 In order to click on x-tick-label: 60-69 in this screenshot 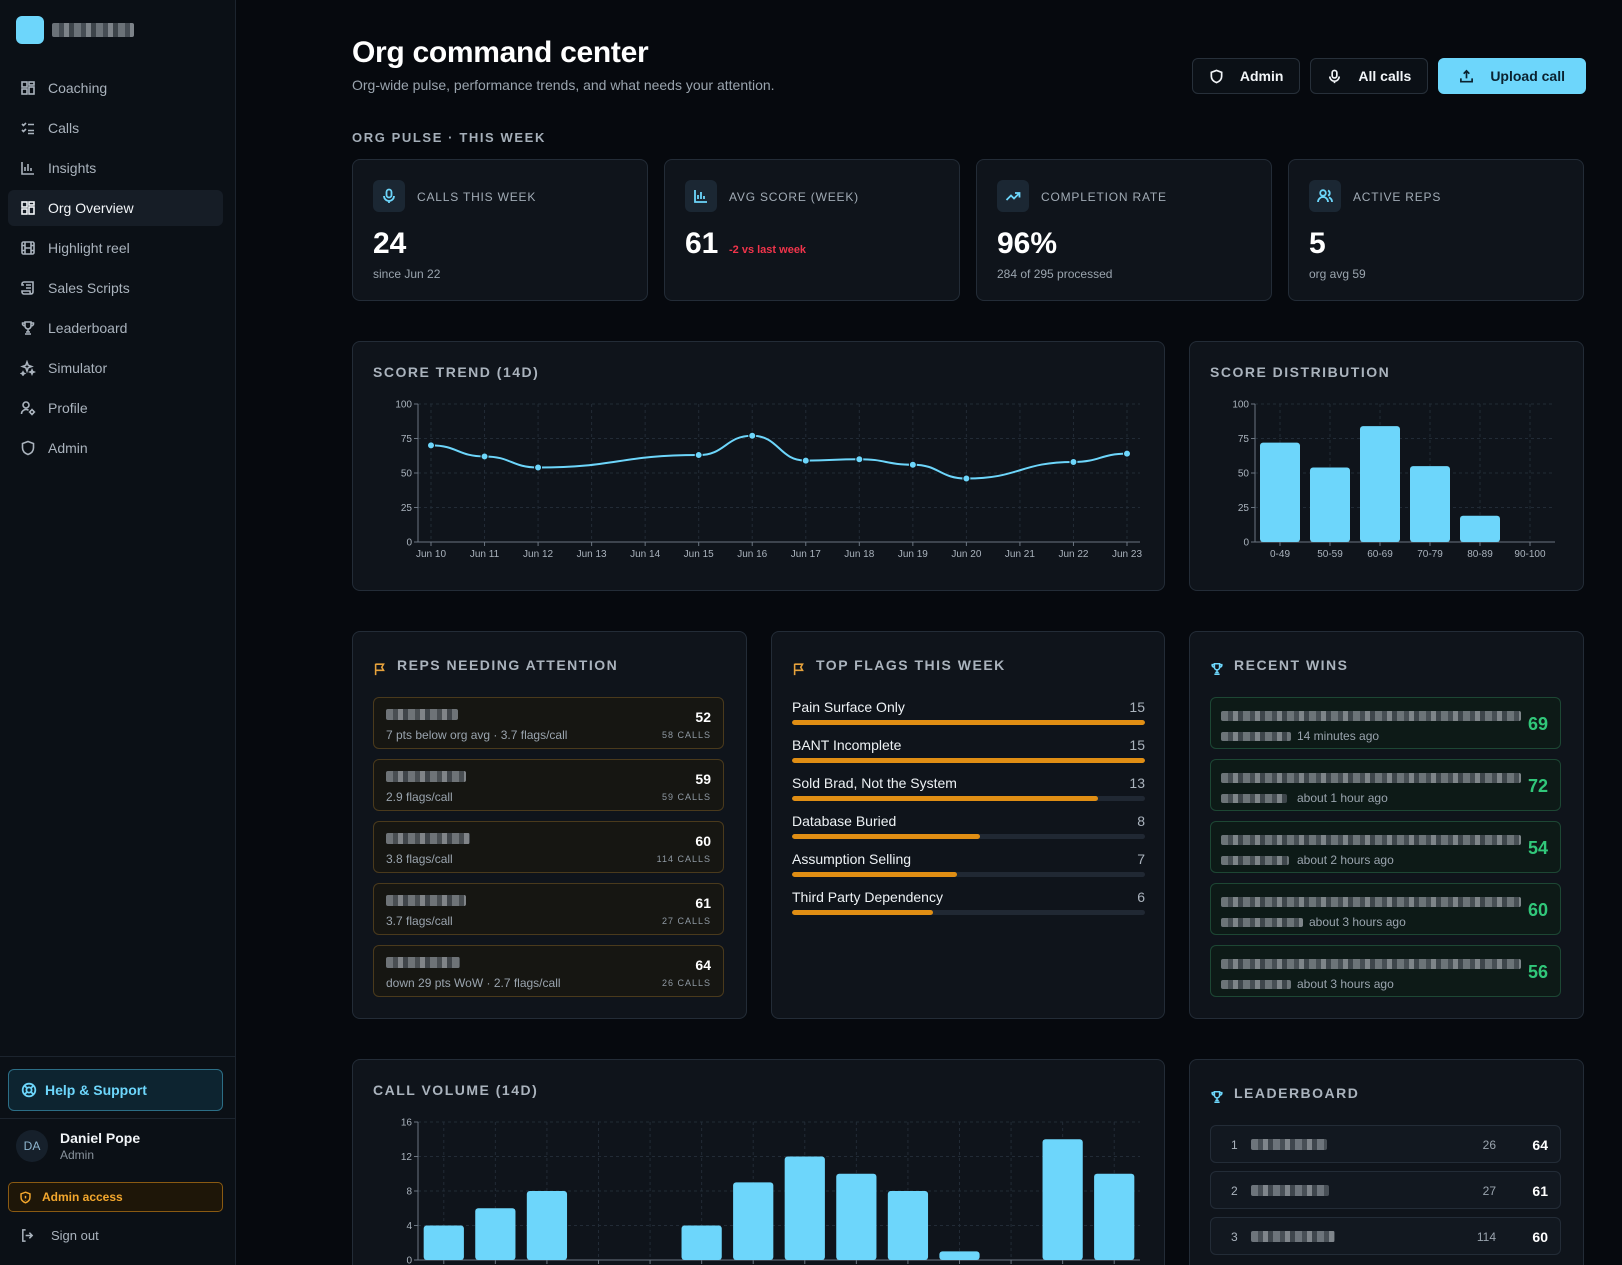, I will do `click(1380, 554)`.